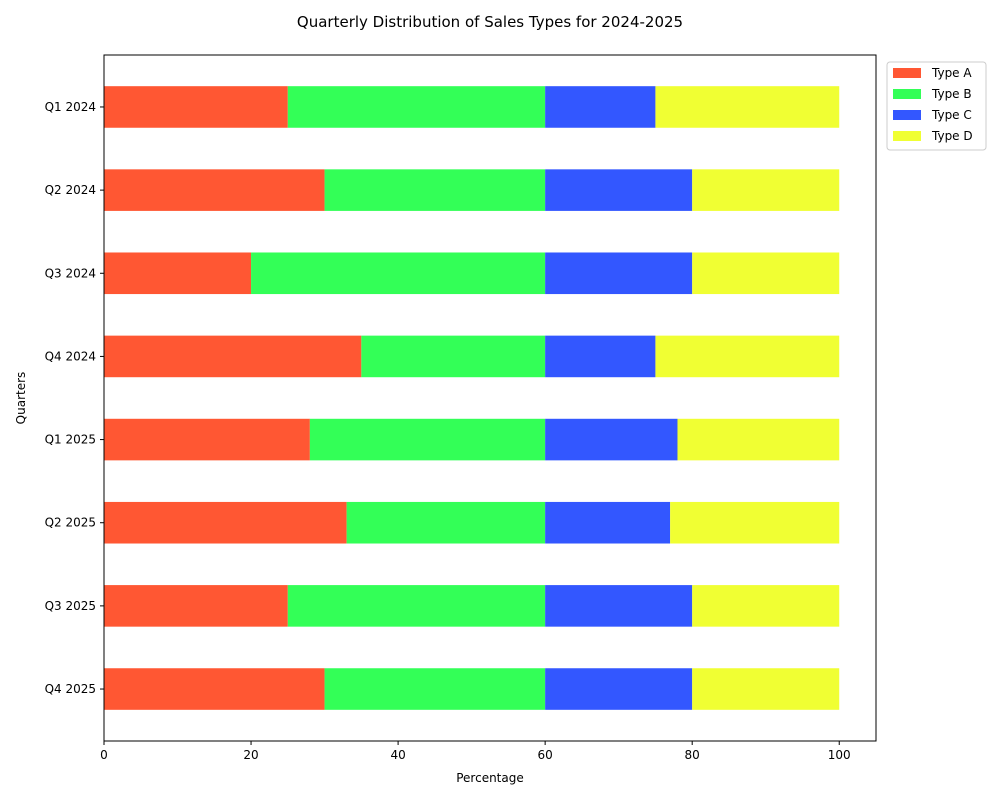 The width and height of the screenshot is (1000, 804). Describe the element at coordinates (214, 190) in the screenshot. I see `bar-segment-type-a-q2-2024` at that location.